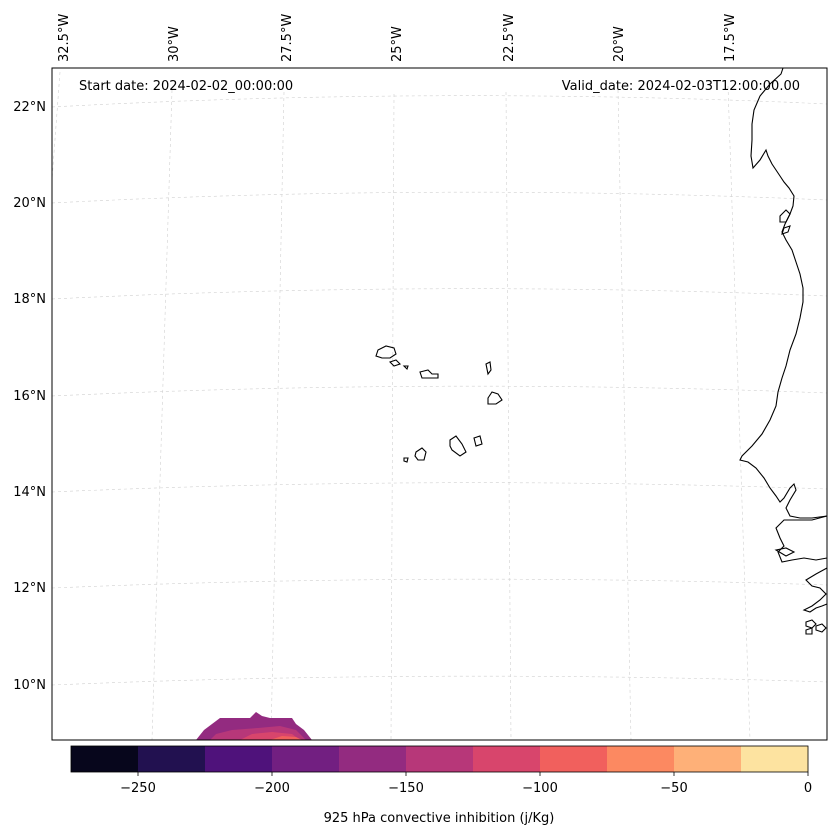 Image resolution: width=837 pixels, height=836 pixels. Describe the element at coordinates (56, 126) in the screenshot. I see `meridian-32-5w` at that location.